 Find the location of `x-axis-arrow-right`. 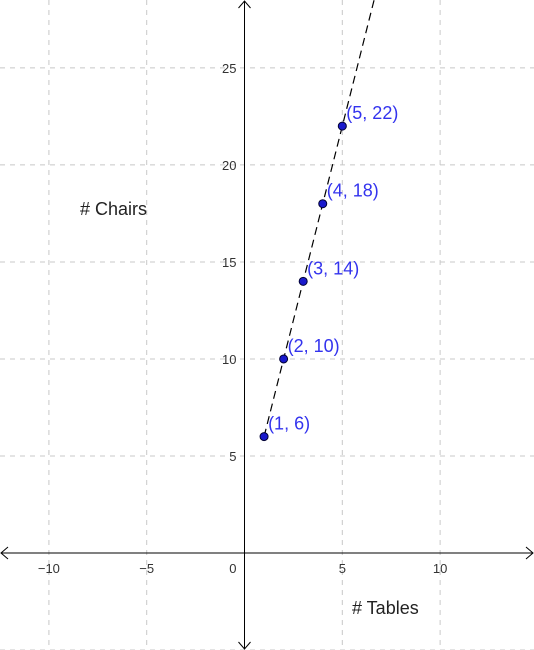

x-axis-arrow-right is located at coordinates (529, 553).